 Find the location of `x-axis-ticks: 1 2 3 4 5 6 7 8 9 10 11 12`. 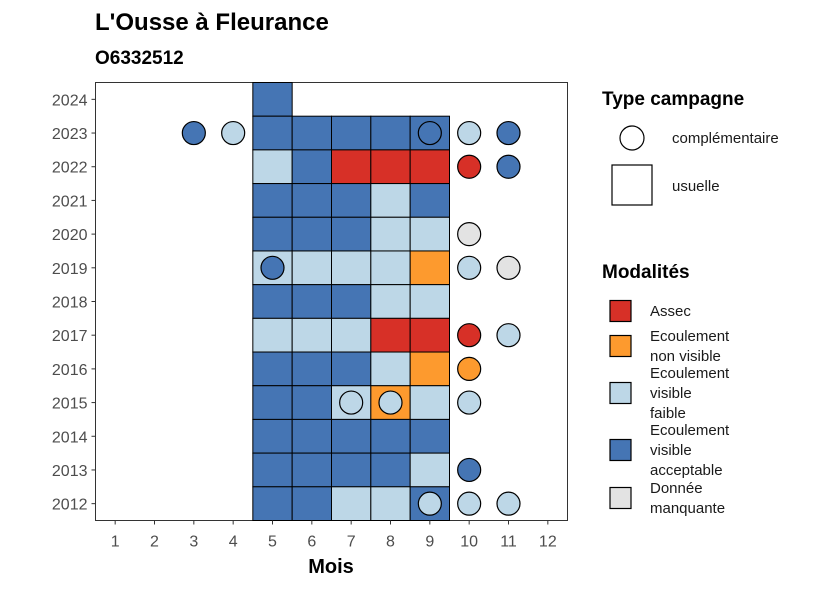

x-axis-ticks: 1 2 3 4 5 6 7 8 9 10 11 12 is located at coordinates (334, 535).